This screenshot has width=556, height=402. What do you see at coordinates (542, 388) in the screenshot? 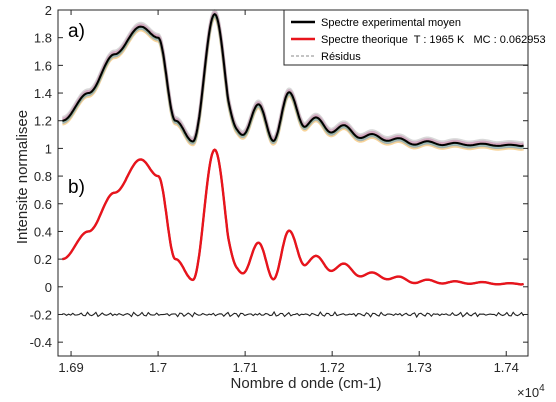
I see `x-axis-multiplier-exp: 4` at bounding box center [542, 388].